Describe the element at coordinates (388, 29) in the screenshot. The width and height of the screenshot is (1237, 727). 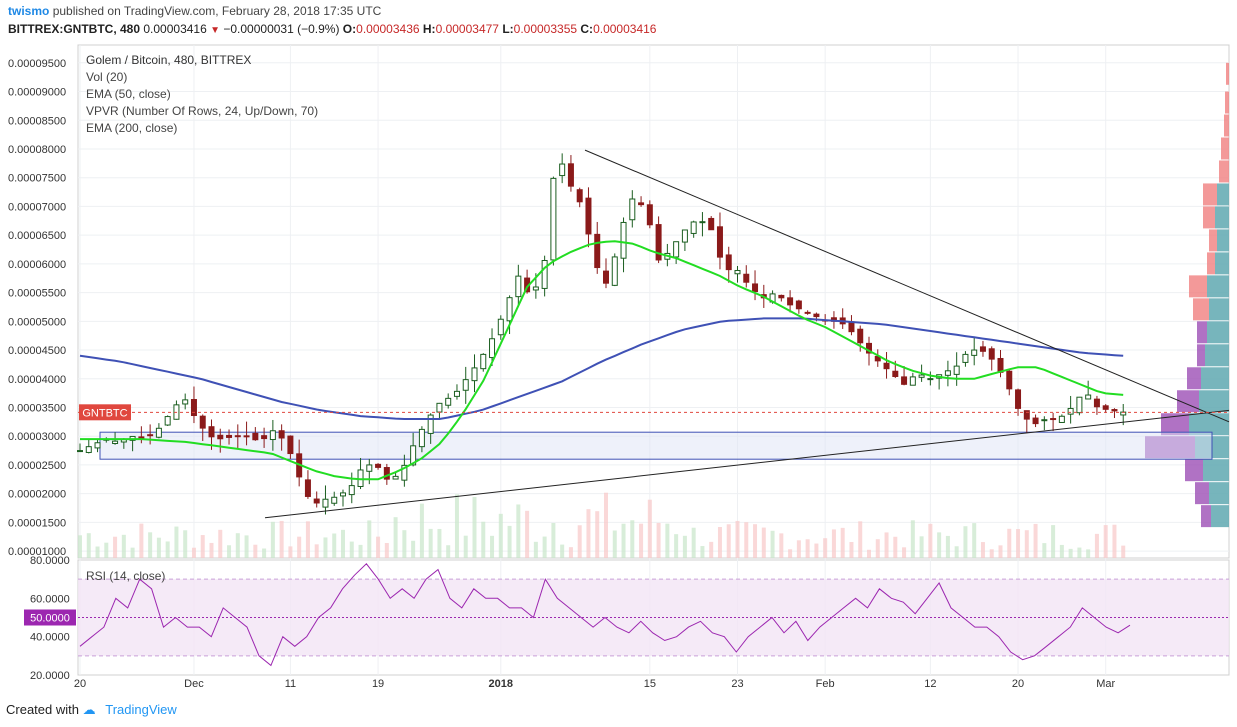
I see `open-value: 0.00003436` at that location.